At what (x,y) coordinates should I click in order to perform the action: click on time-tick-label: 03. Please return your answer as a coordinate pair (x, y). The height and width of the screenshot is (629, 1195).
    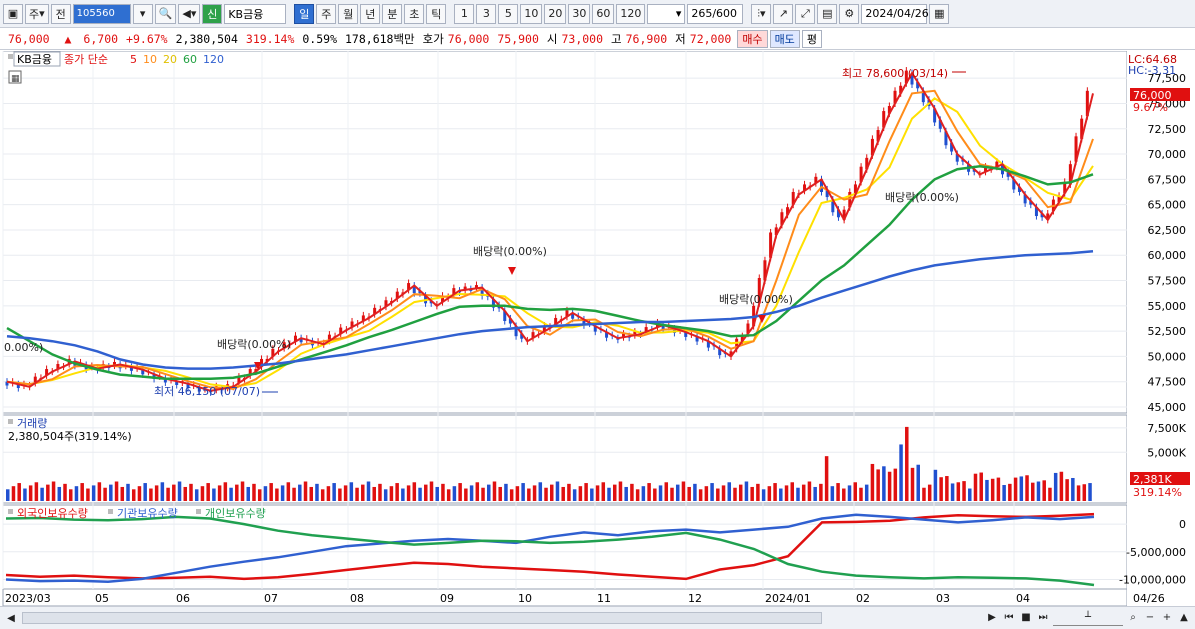
    Looking at the image, I should click on (943, 598).